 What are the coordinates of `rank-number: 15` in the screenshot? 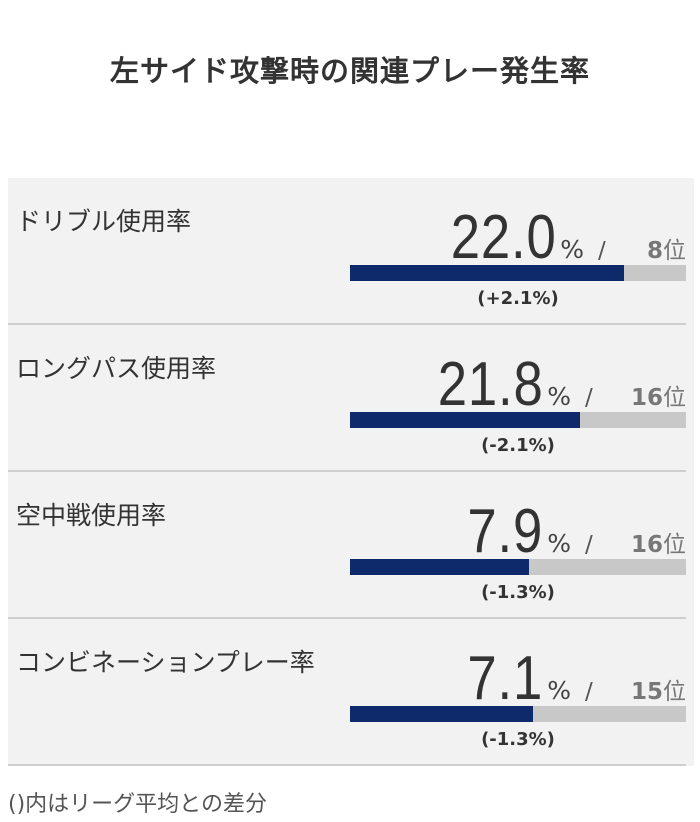 It's located at (646, 692).